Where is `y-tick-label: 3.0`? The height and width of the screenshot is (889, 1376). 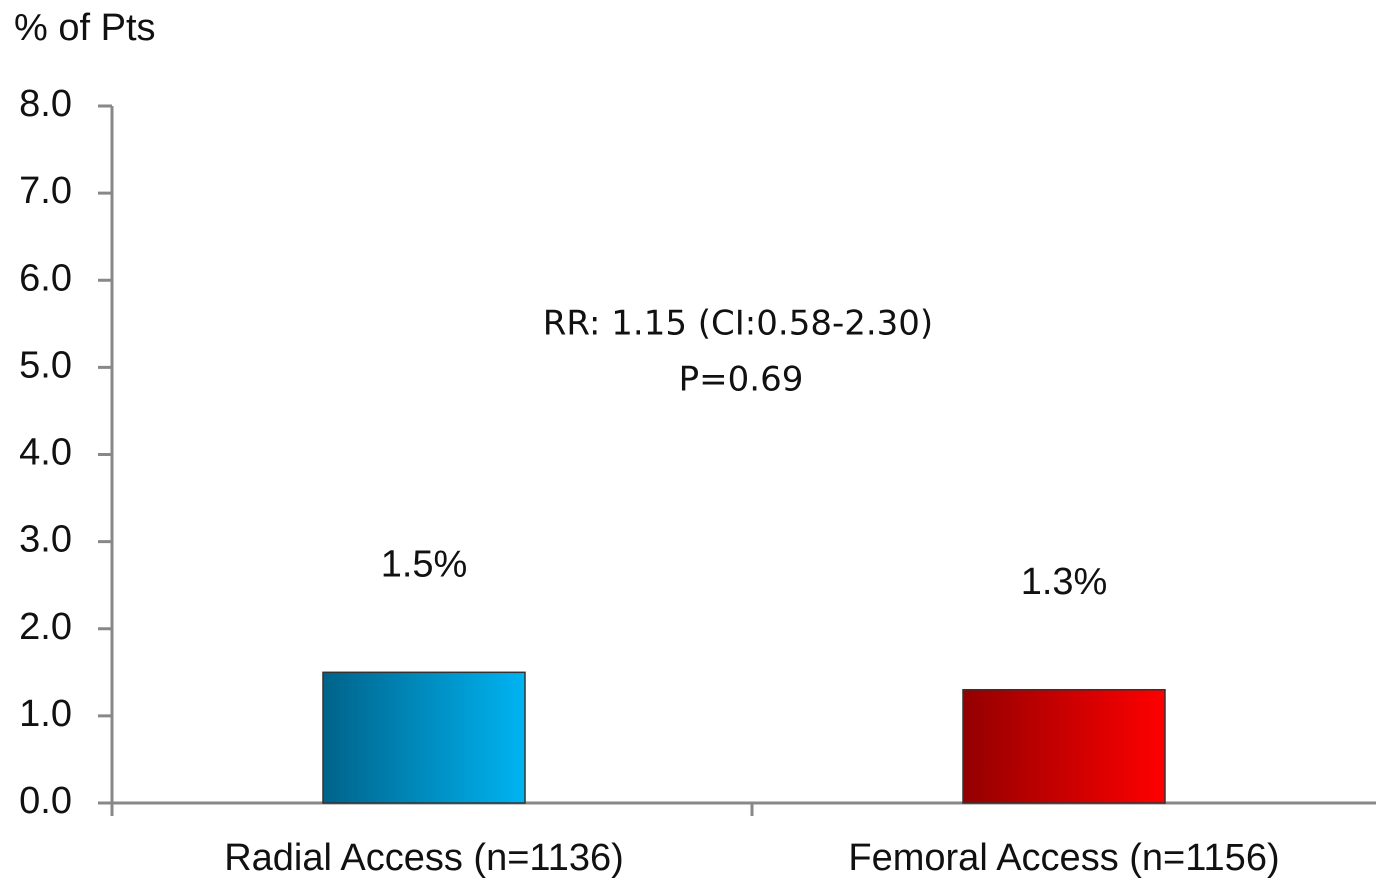 y-tick-label: 3.0 is located at coordinates (45, 540).